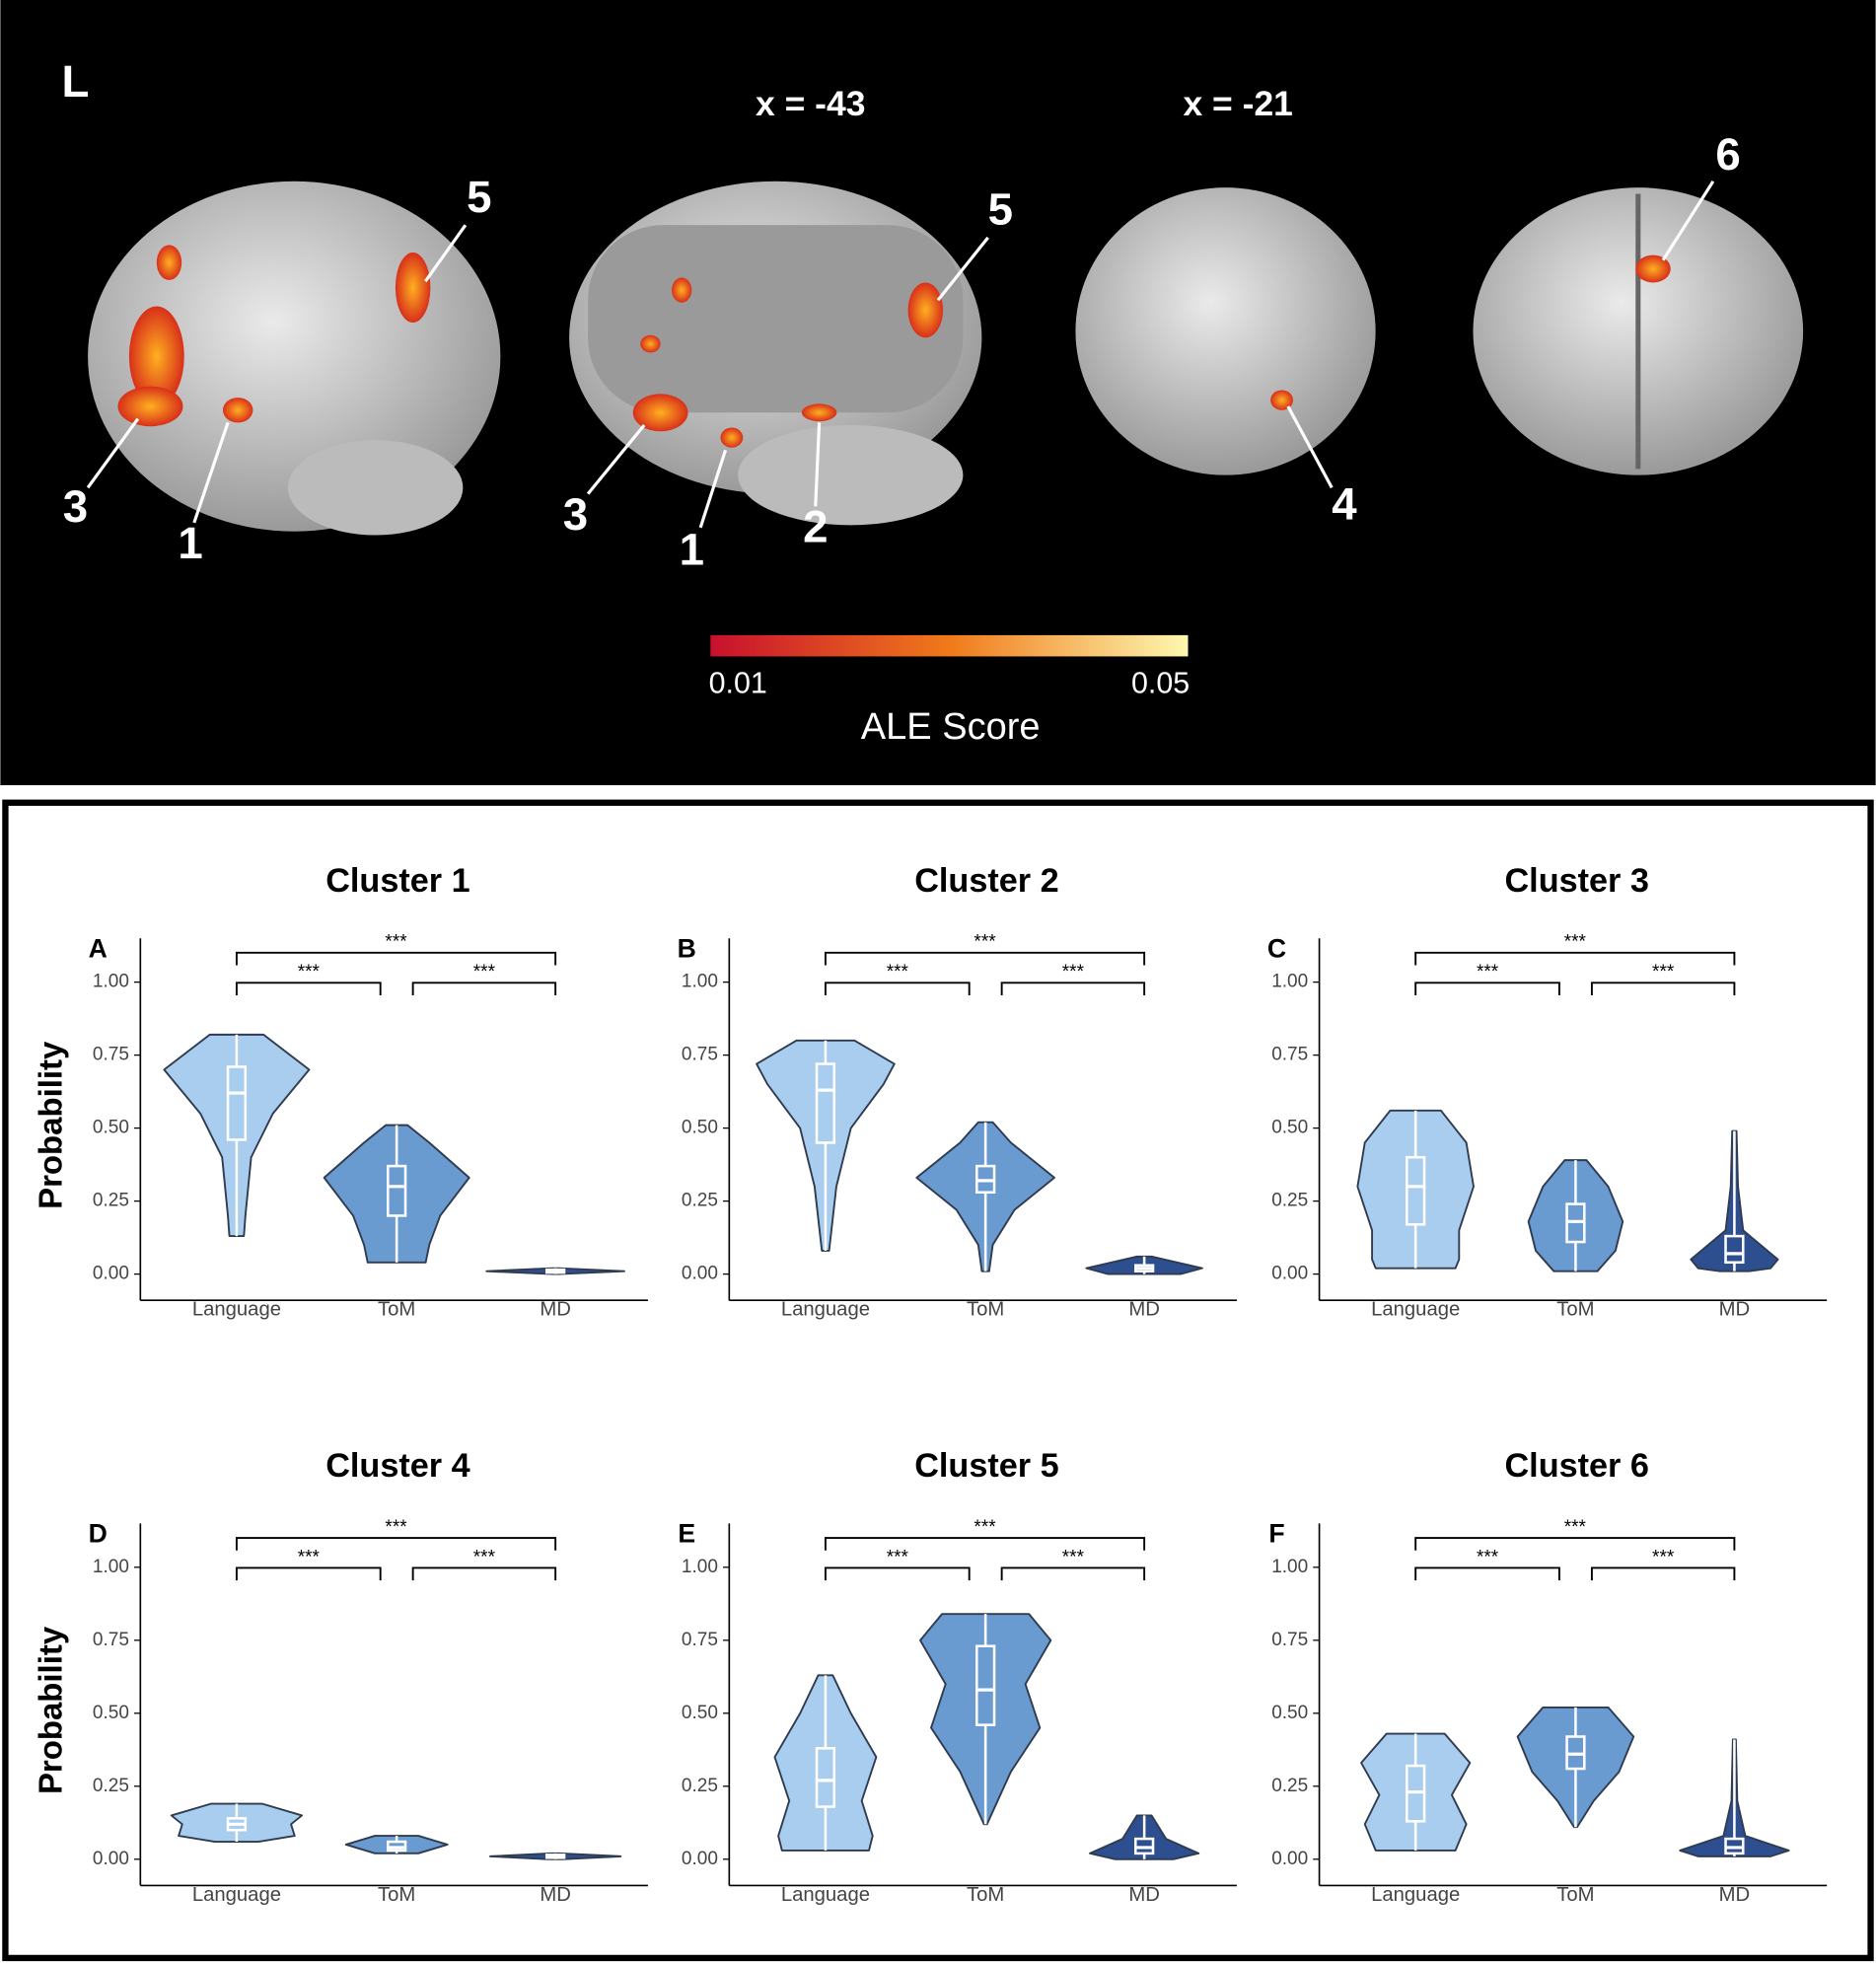  I want to click on slice-label: x = -43, so click(810, 103).